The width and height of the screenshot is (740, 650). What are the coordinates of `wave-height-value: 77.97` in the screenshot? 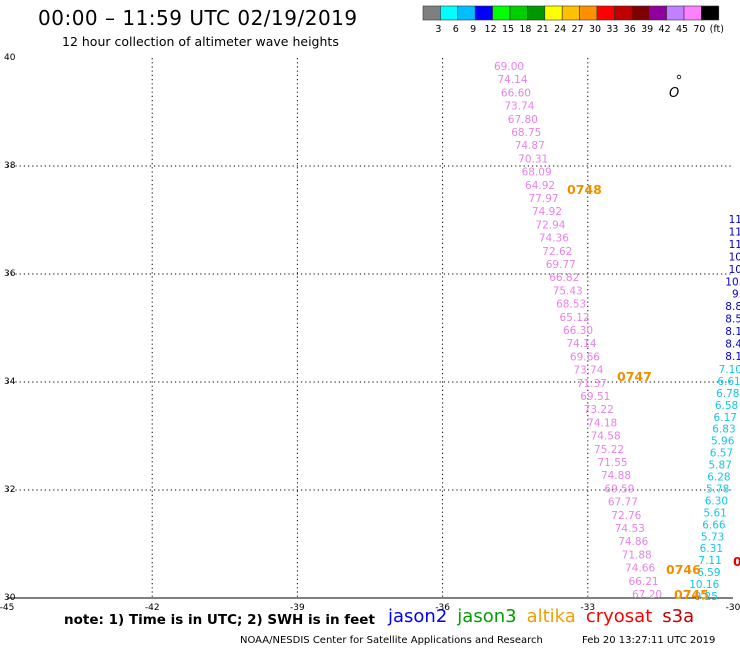 It's located at (544, 199).